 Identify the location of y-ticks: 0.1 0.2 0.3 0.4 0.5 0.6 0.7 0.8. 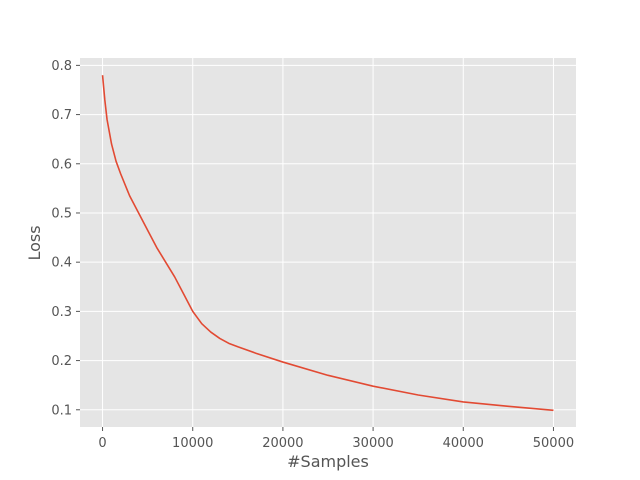
(65, 238).